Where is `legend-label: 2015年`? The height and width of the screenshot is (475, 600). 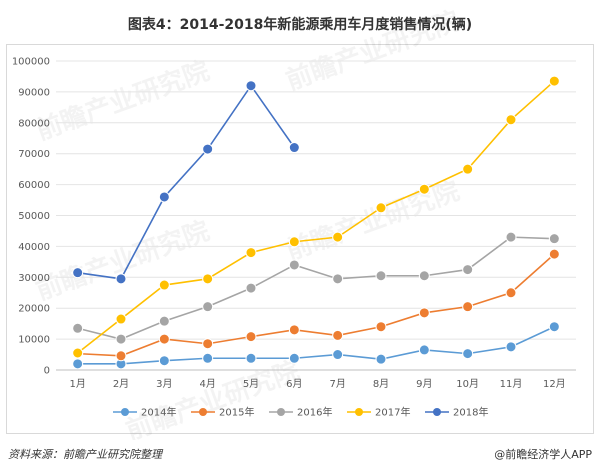
legend-label: 2015年 is located at coordinates (236, 412).